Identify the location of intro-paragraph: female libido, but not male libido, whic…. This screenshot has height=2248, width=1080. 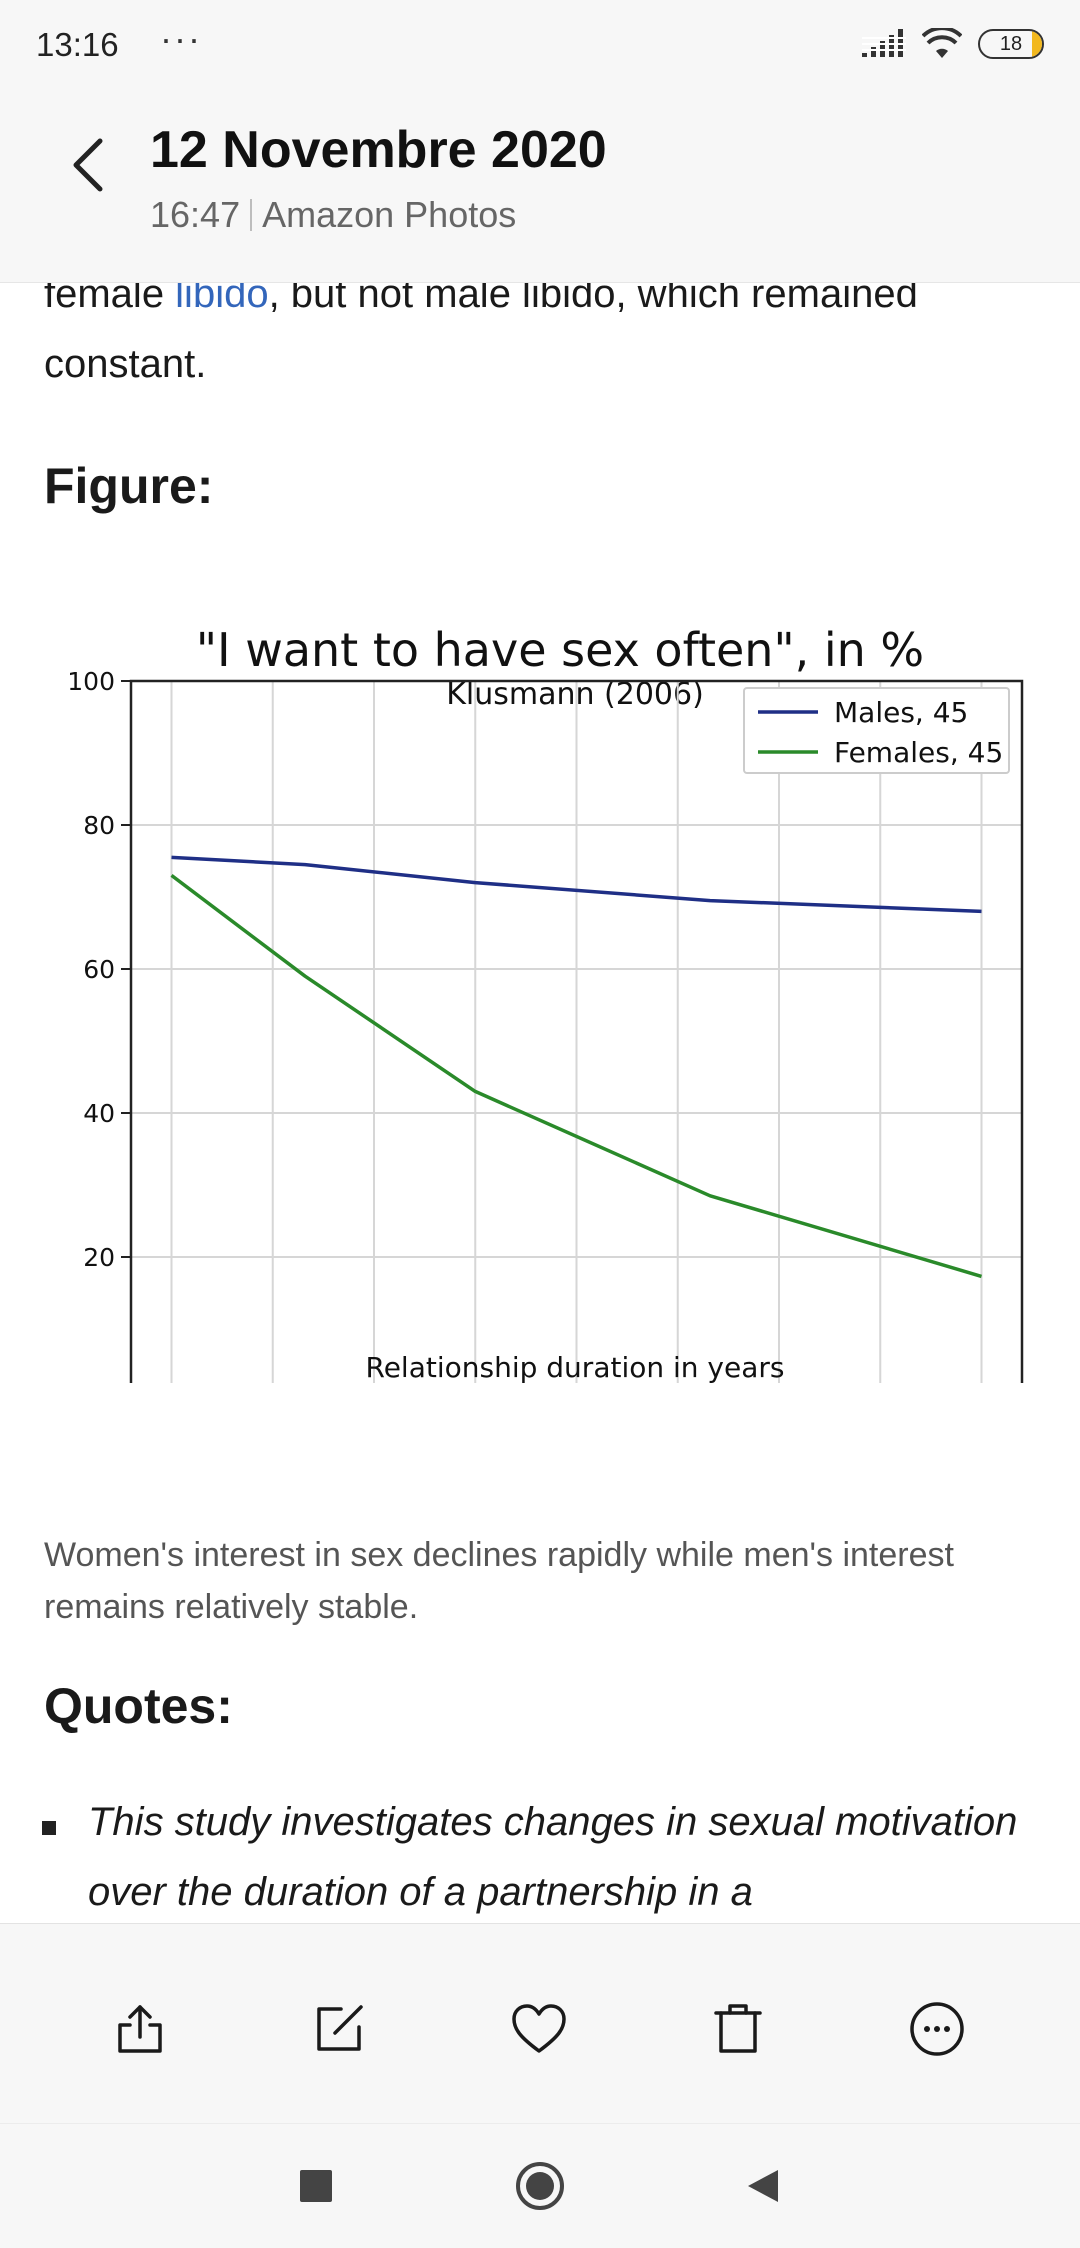
(544, 341).